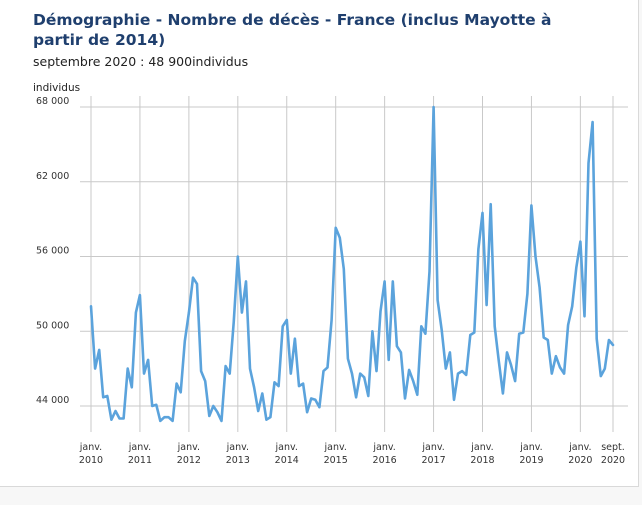  I want to click on y-axis-ticks: 44 000 50 000 56 000 62 000 68 000, so click(52, 251).